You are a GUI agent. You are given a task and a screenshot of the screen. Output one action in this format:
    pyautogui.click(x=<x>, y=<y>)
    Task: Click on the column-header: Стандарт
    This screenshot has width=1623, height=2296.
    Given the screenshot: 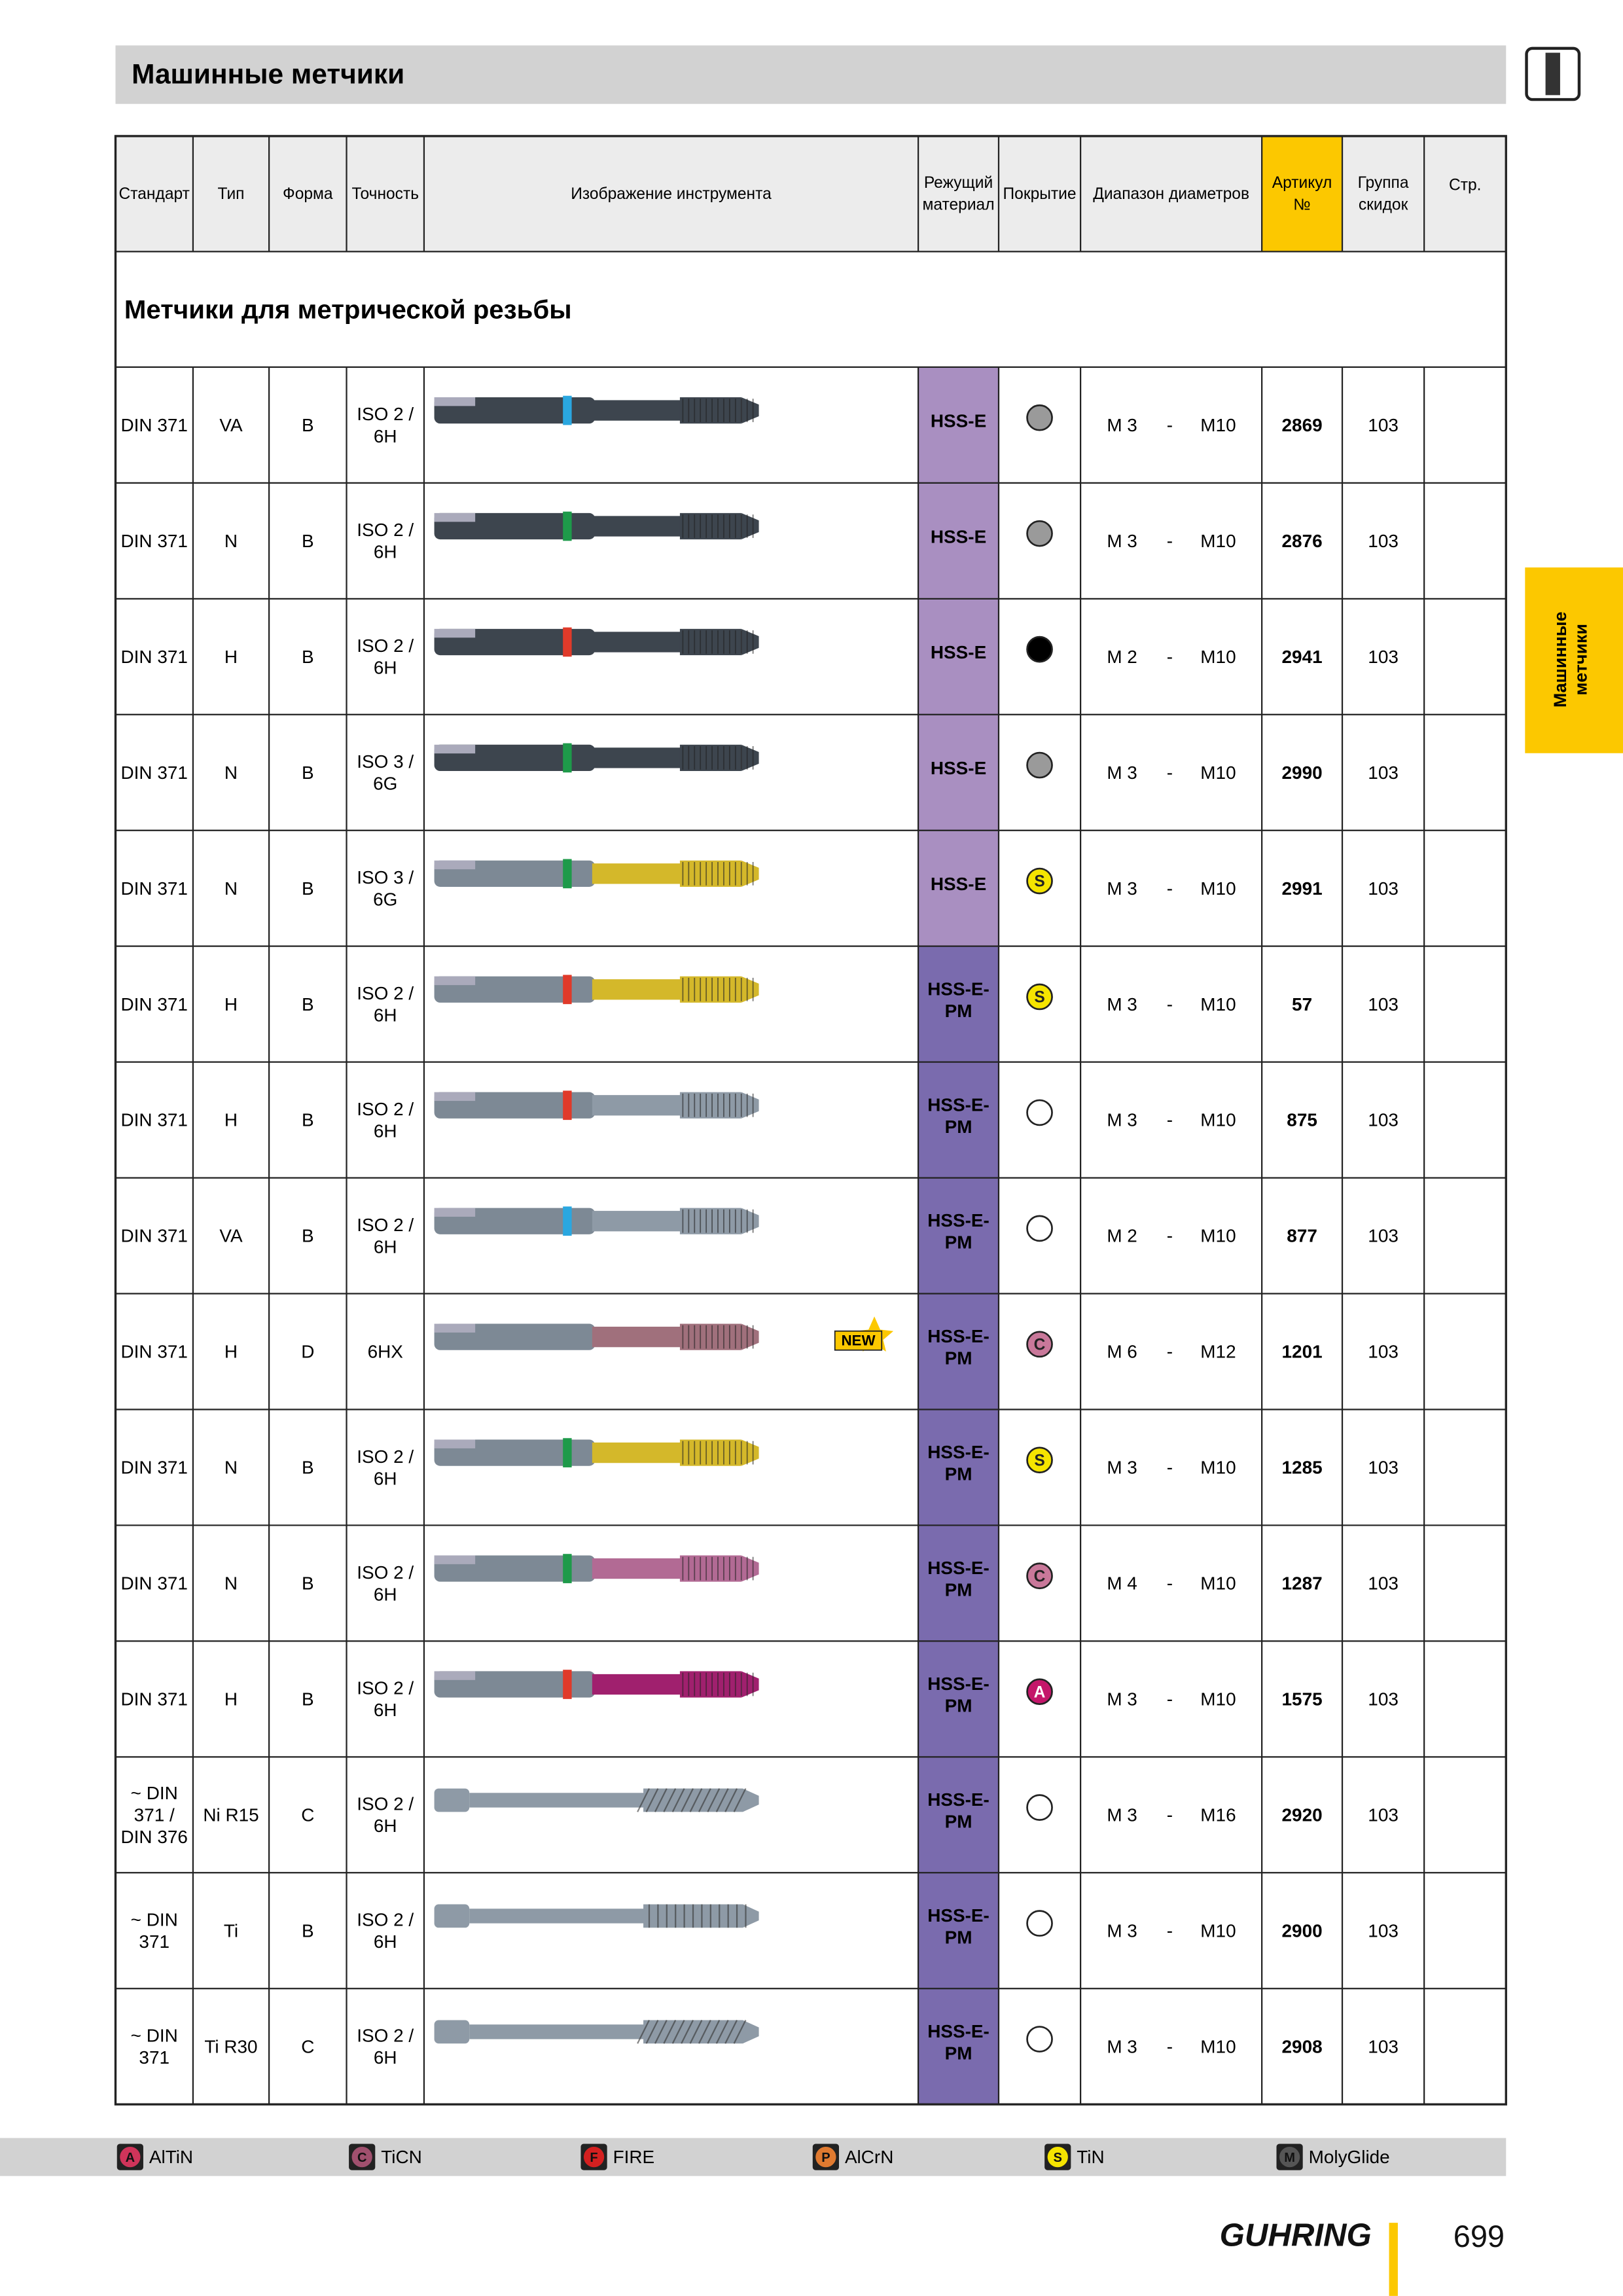 What is the action you would take?
    pyautogui.click(x=154, y=194)
    